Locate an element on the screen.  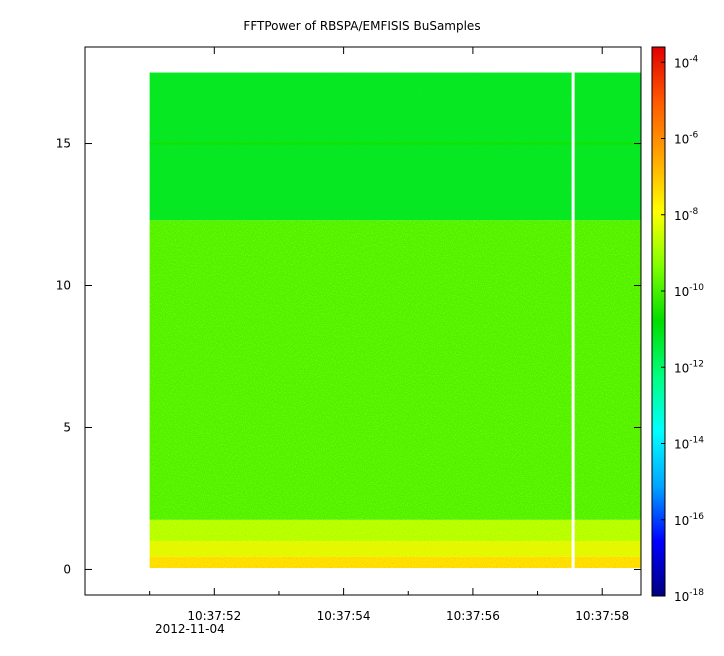
colorbar-tick-label: 10⁻⁴ is located at coordinates (686, 62).